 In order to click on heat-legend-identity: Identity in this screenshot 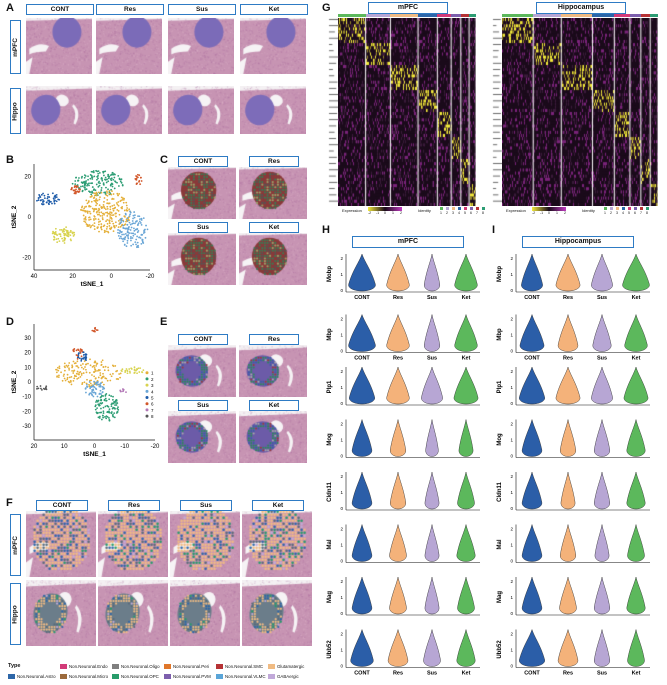, I will do `click(424, 210)`.